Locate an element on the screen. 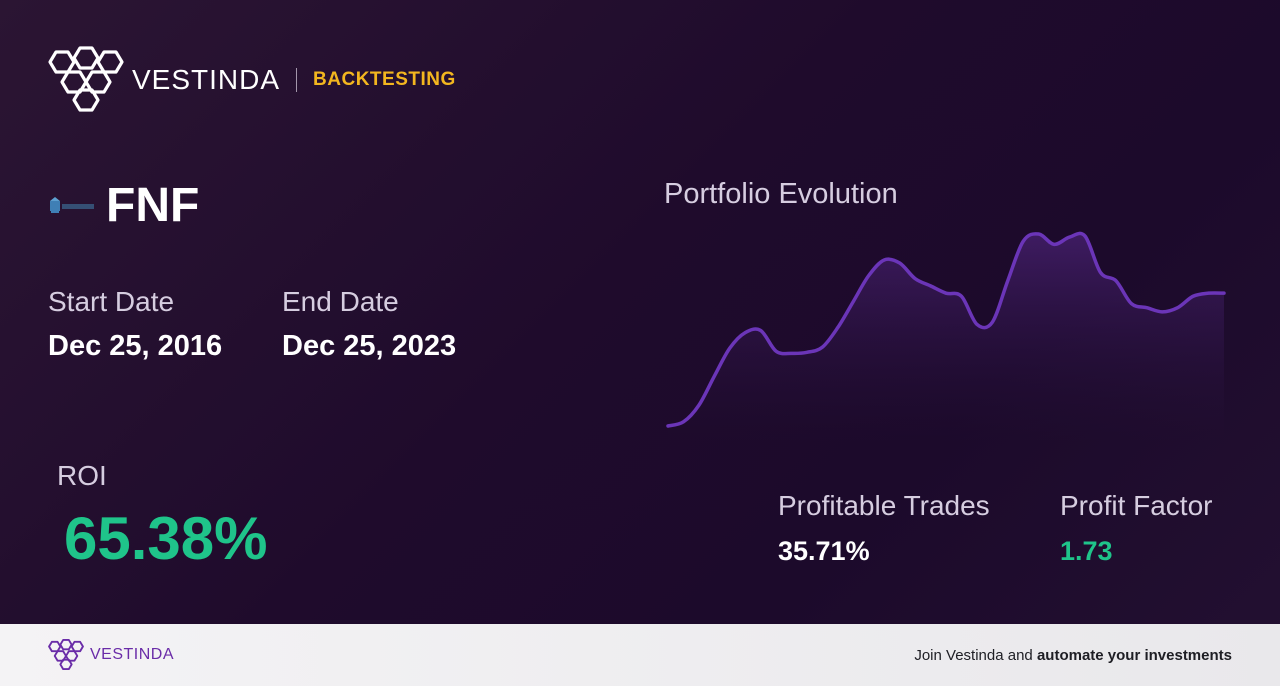 The height and width of the screenshot is (686, 1280). portfolio-area is located at coordinates (946, 337).